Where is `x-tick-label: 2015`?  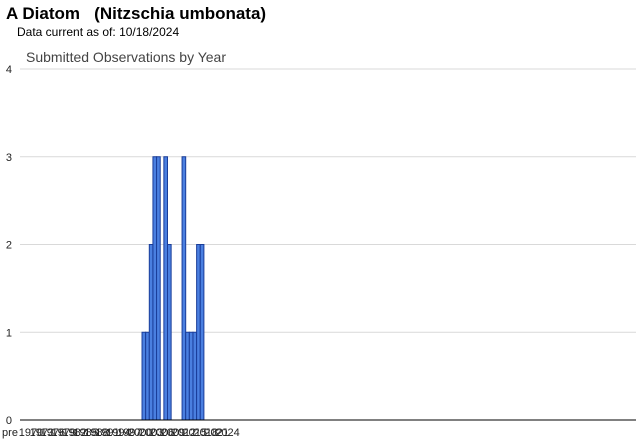
x-tick-label: 2015 is located at coordinates (195, 433).